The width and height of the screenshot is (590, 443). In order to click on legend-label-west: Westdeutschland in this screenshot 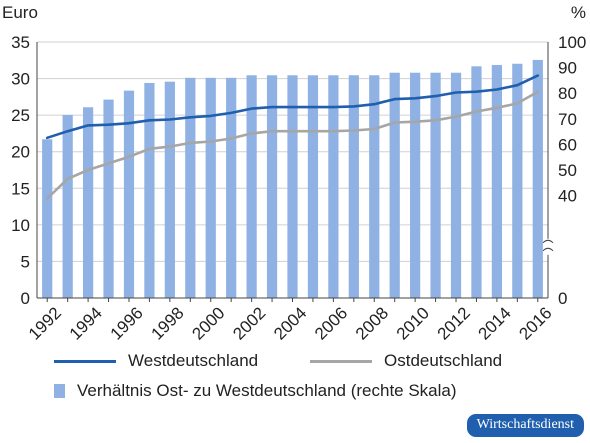, I will do `click(193, 360)`.